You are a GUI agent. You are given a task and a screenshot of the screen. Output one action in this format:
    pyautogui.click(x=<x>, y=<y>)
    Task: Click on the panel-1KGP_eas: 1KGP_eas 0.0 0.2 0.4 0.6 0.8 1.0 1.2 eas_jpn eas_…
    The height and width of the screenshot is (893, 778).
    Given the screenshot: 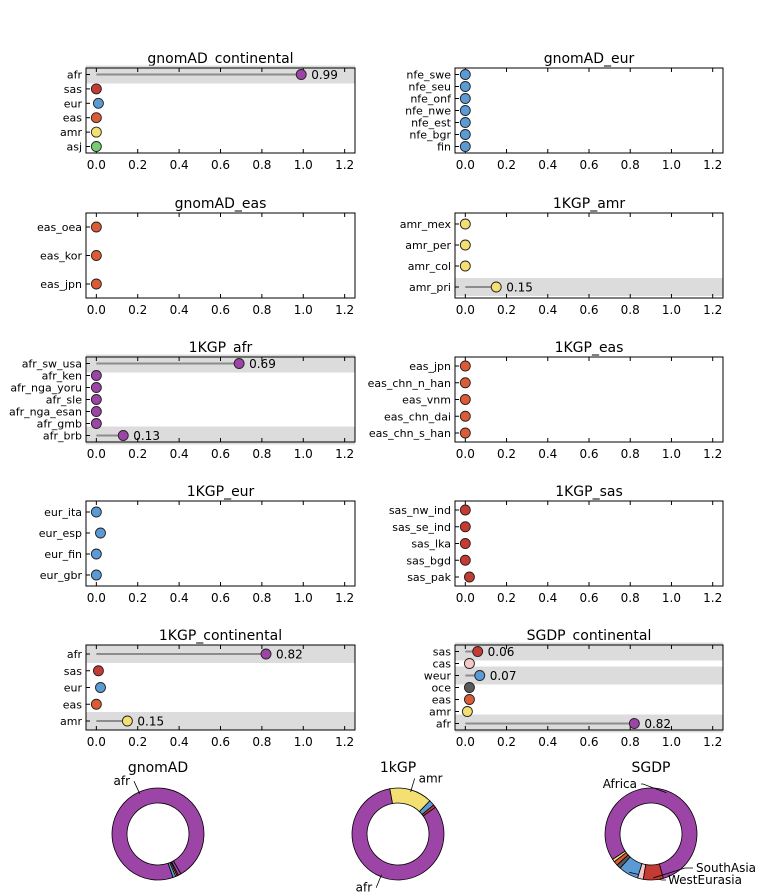 What is the action you would take?
    pyautogui.click(x=546, y=400)
    